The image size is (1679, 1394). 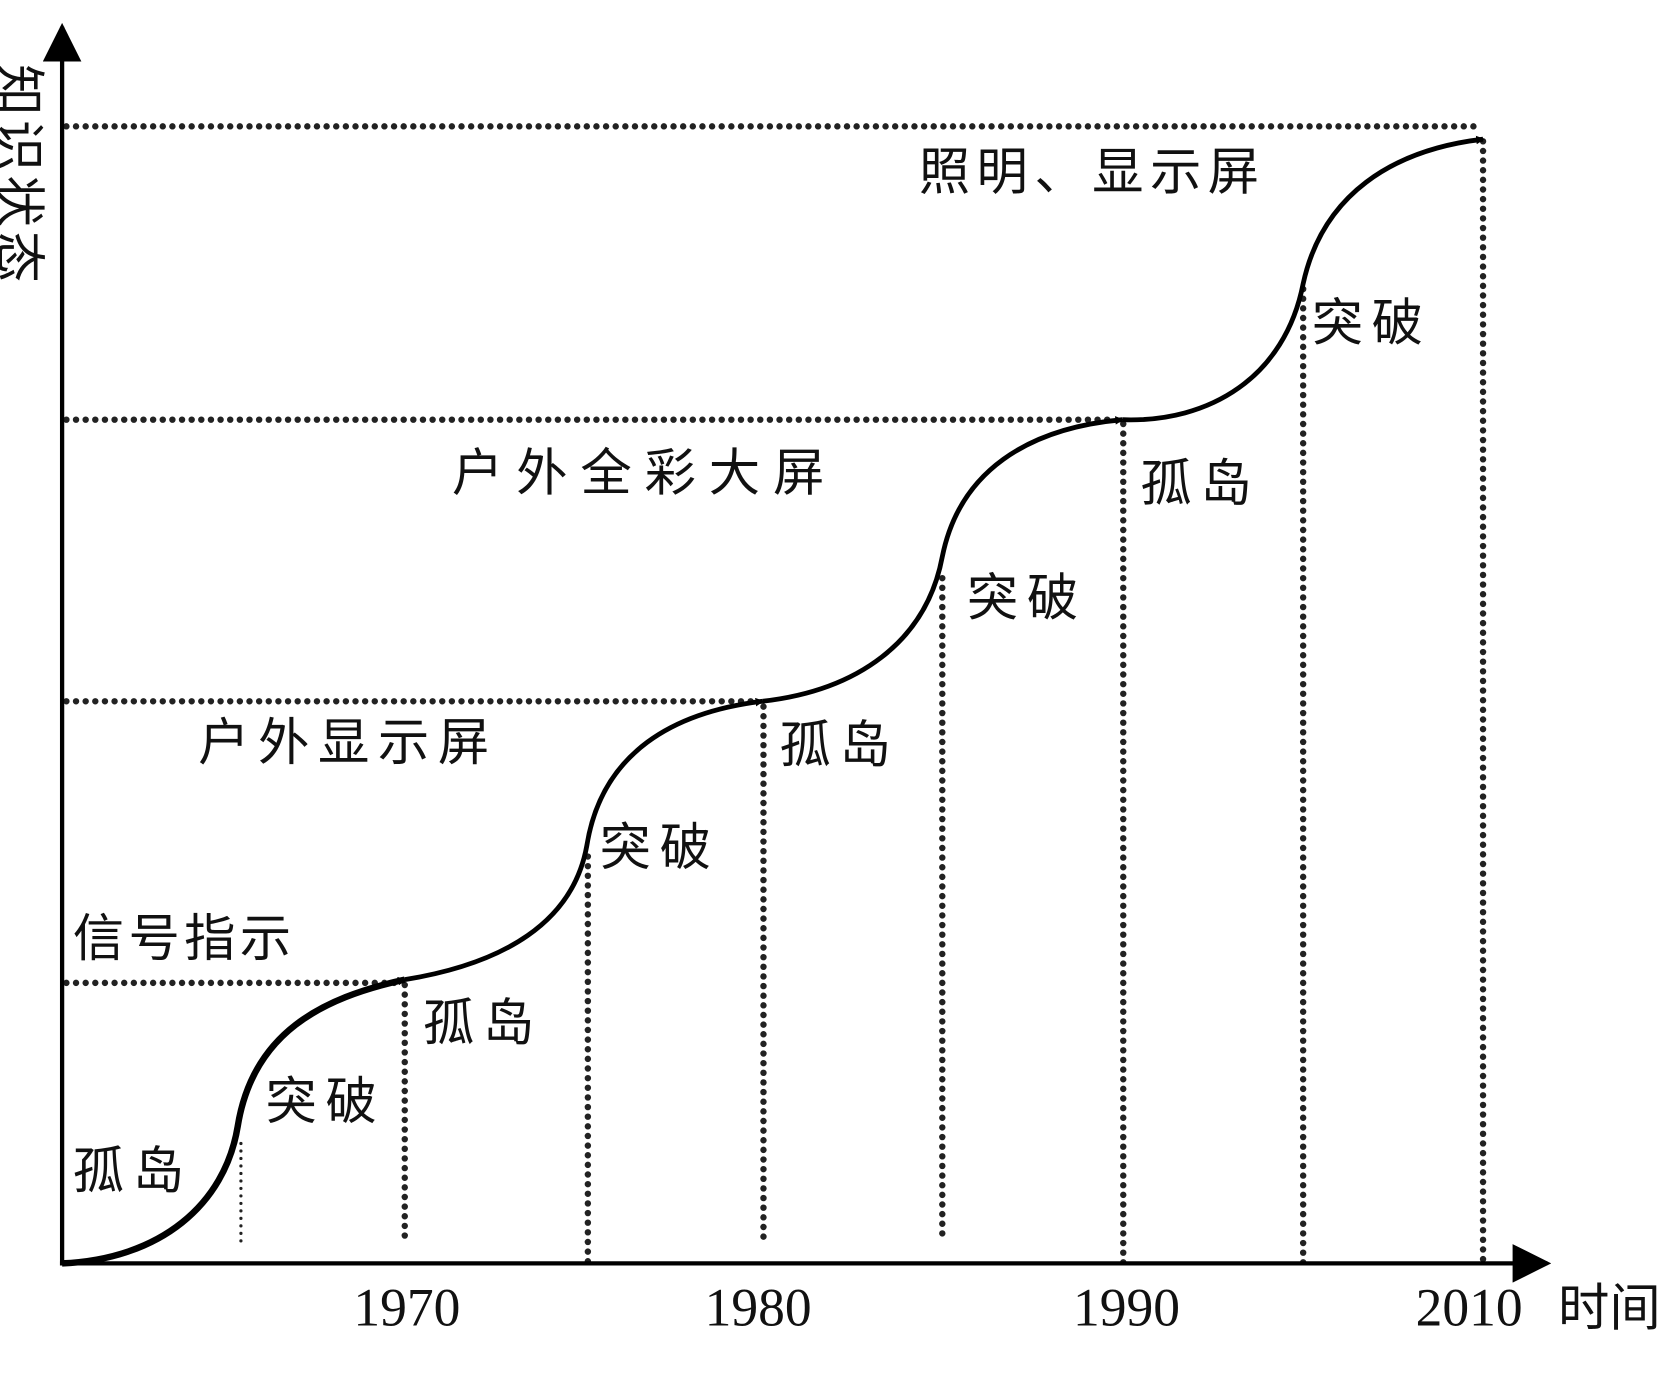 I want to click on year-label: 1990, so click(x=1126, y=1307).